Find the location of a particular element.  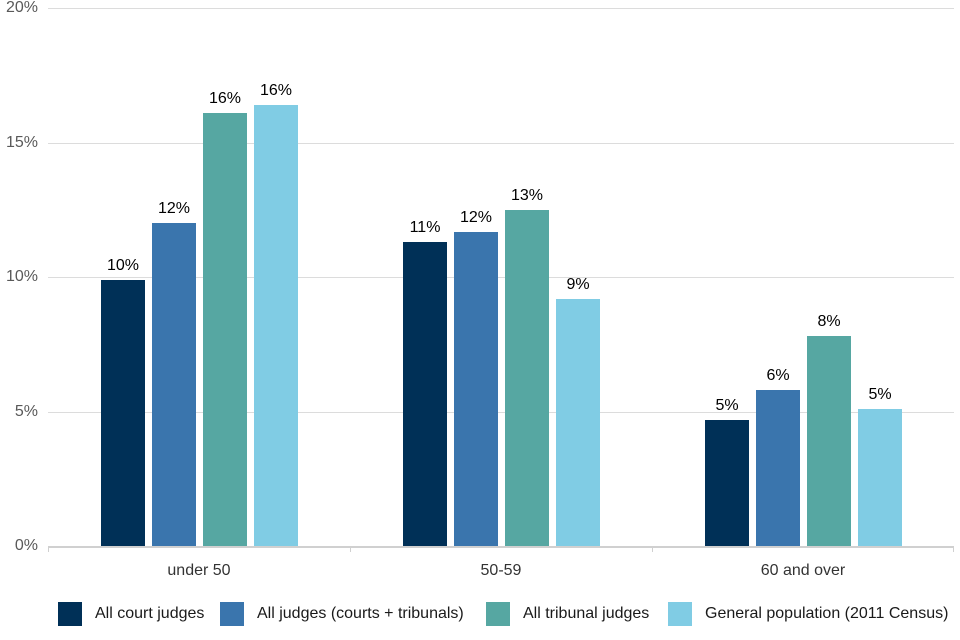

category-label: 50-59 is located at coordinates (501, 570).